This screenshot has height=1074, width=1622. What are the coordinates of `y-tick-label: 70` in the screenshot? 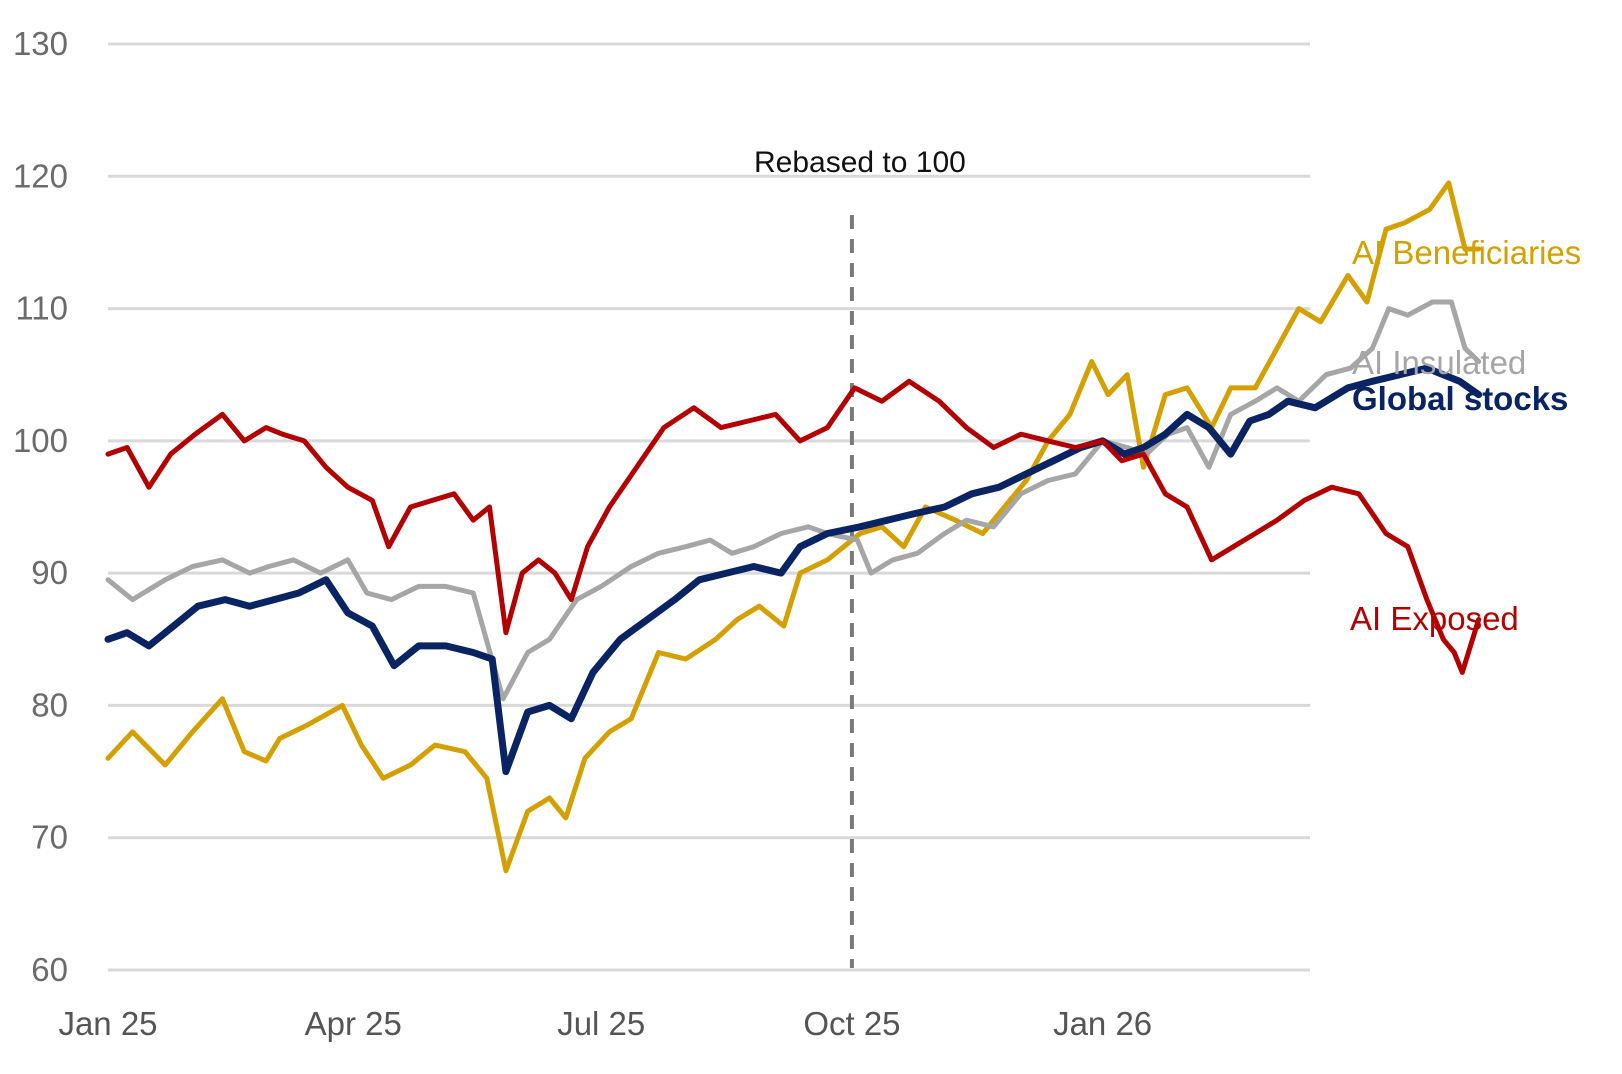 It's located at (49, 837).